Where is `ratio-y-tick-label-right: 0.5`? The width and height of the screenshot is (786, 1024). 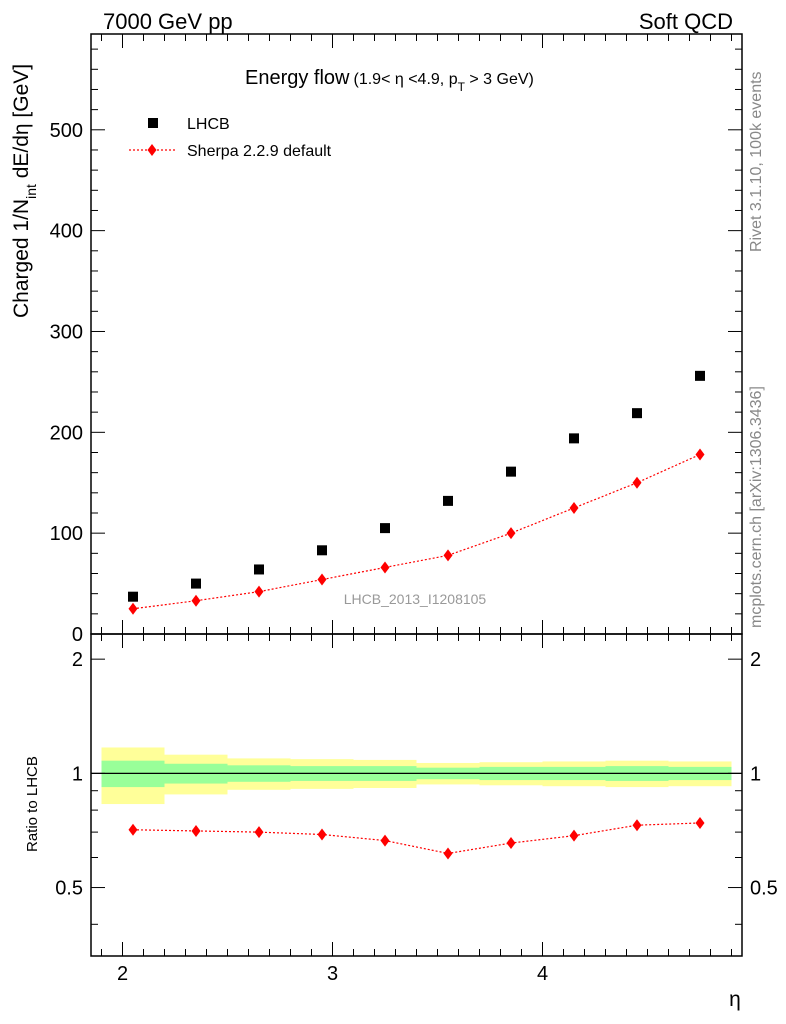 ratio-y-tick-label-right: 0.5 is located at coordinates (764, 889).